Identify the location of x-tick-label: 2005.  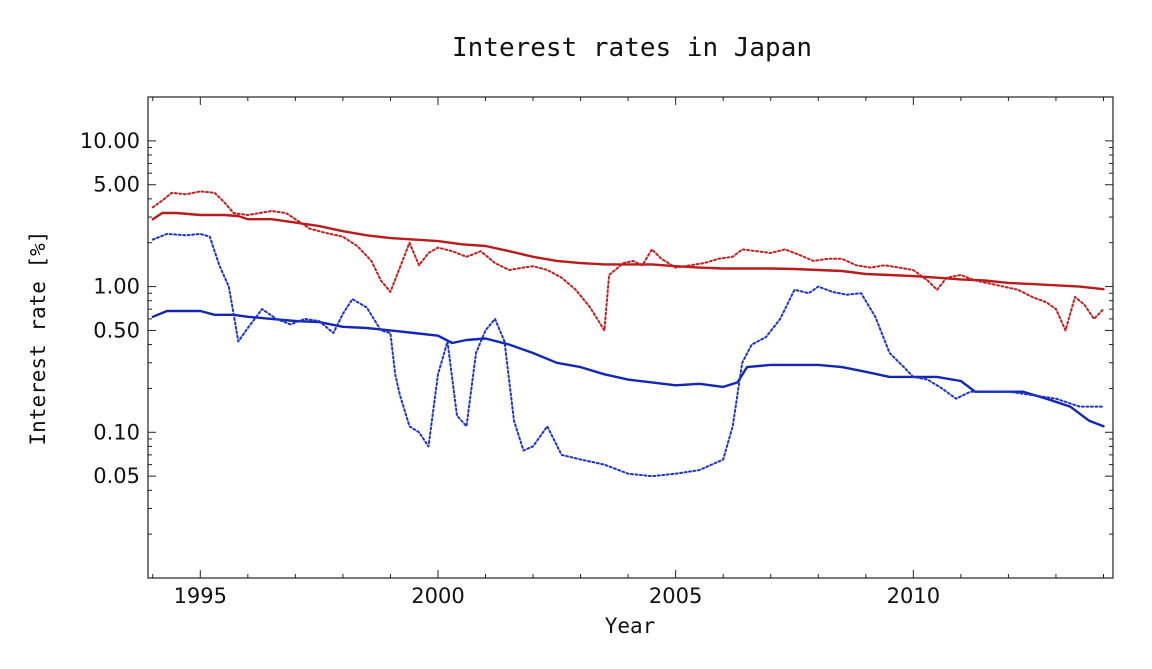
(675, 596).